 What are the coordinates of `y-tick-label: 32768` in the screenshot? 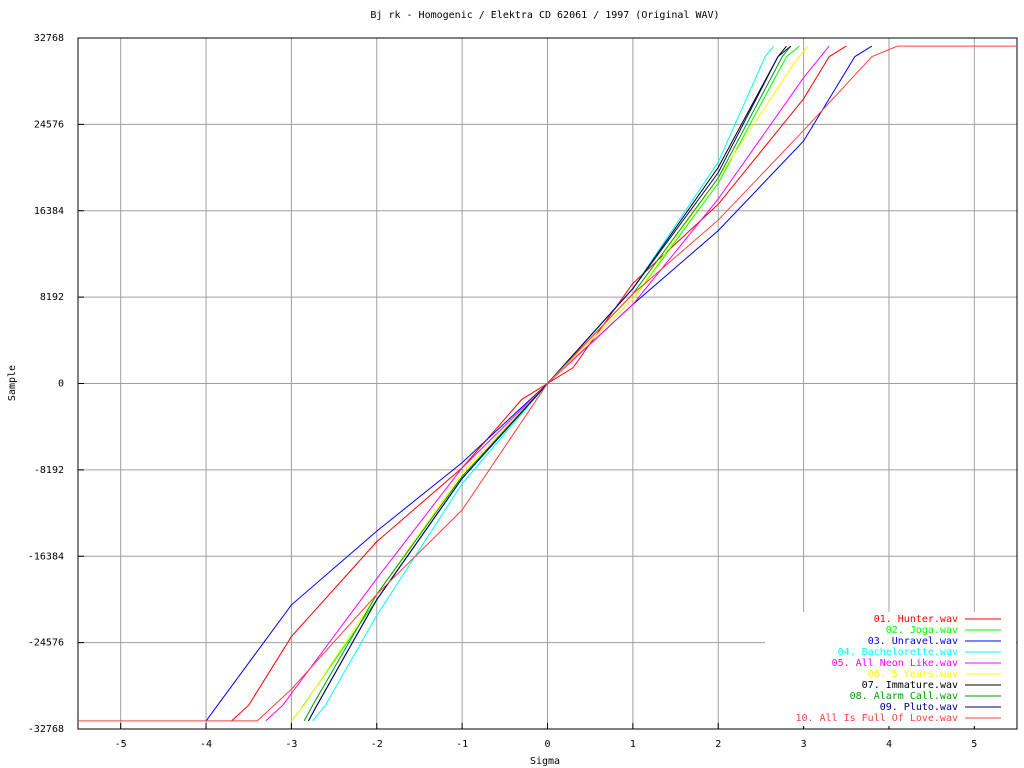 It's located at (49, 38).